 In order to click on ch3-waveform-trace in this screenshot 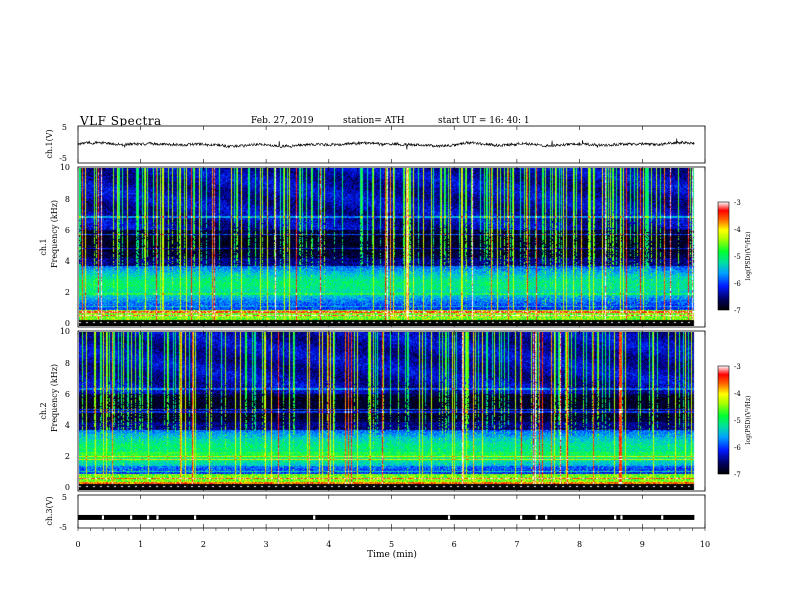, I will do `click(386, 517)`.